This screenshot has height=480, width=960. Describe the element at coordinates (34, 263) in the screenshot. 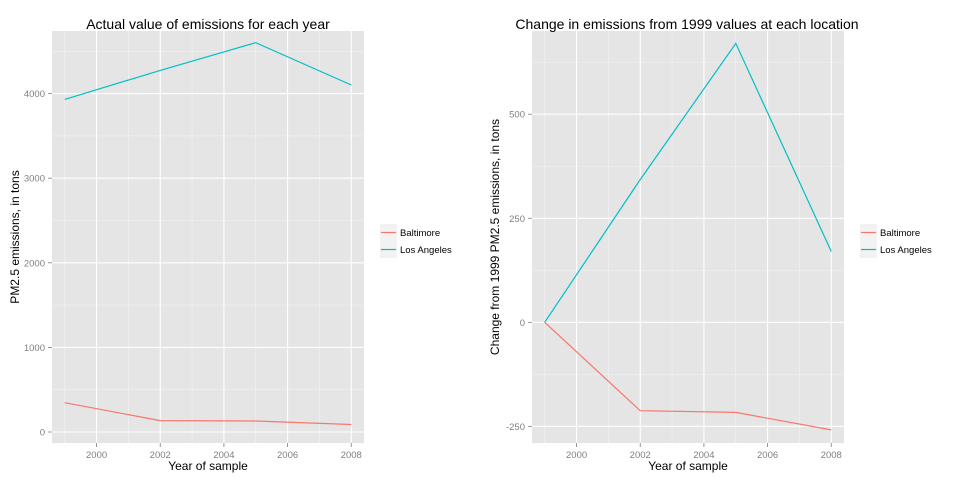

I see `y-tick-label: 2000` at that location.